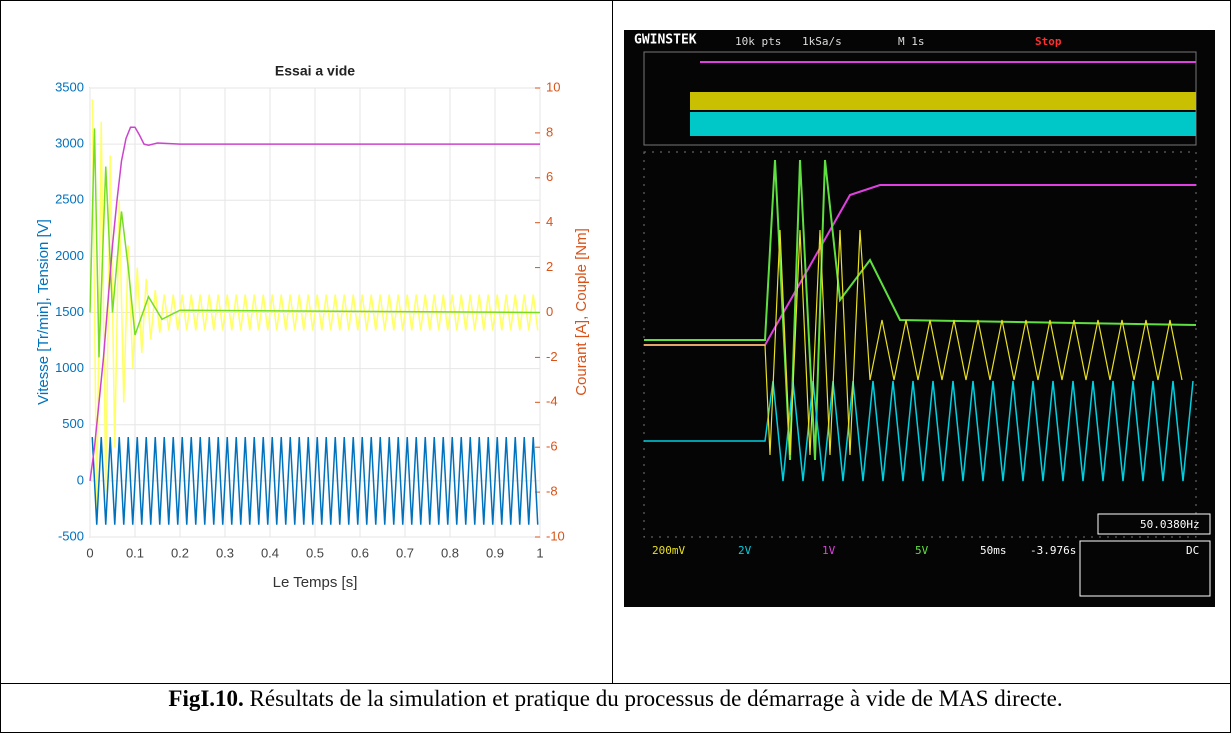 This screenshot has width=1231, height=733. What do you see at coordinates (89, 552) in the screenshot?
I see `x-tick-label: 0` at bounding box center [89, 552].